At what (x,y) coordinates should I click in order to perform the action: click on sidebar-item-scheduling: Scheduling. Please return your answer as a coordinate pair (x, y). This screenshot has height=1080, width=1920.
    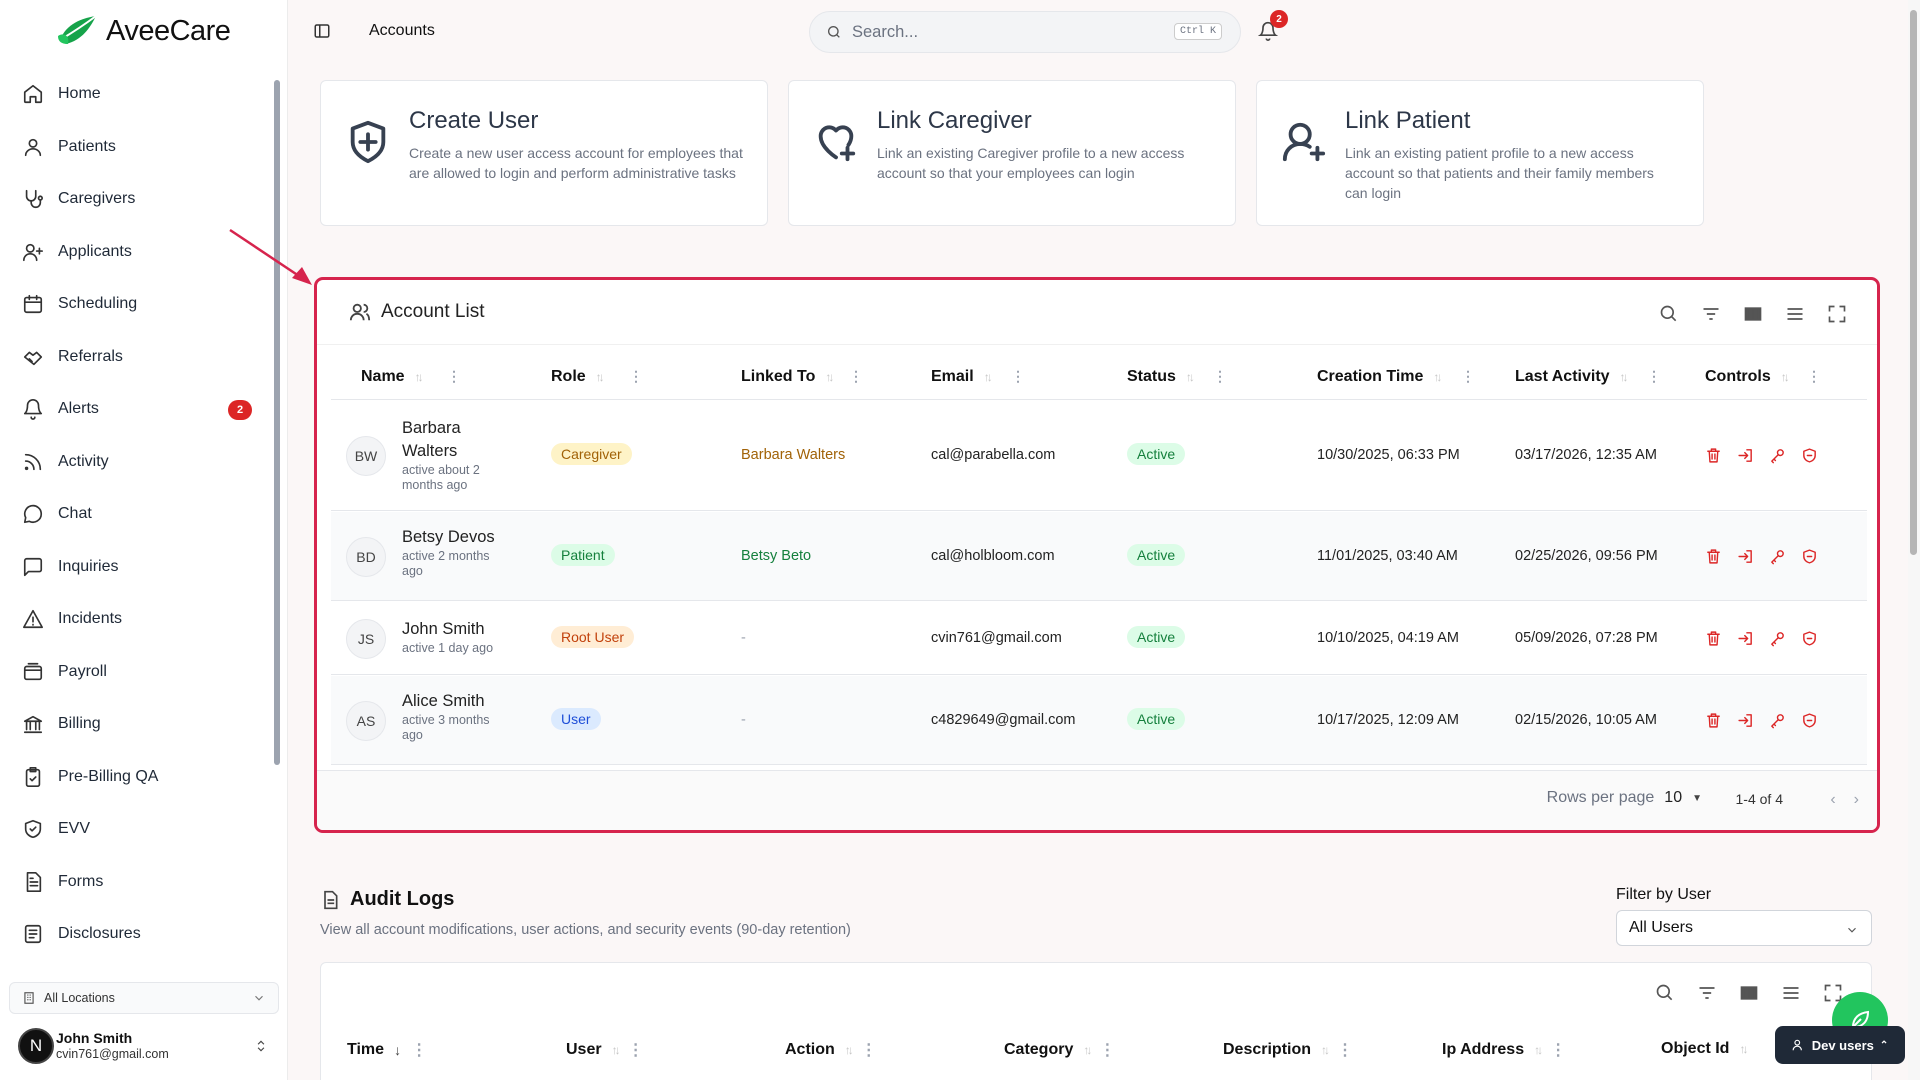
    Looking at the image, I should click on (141, 304).